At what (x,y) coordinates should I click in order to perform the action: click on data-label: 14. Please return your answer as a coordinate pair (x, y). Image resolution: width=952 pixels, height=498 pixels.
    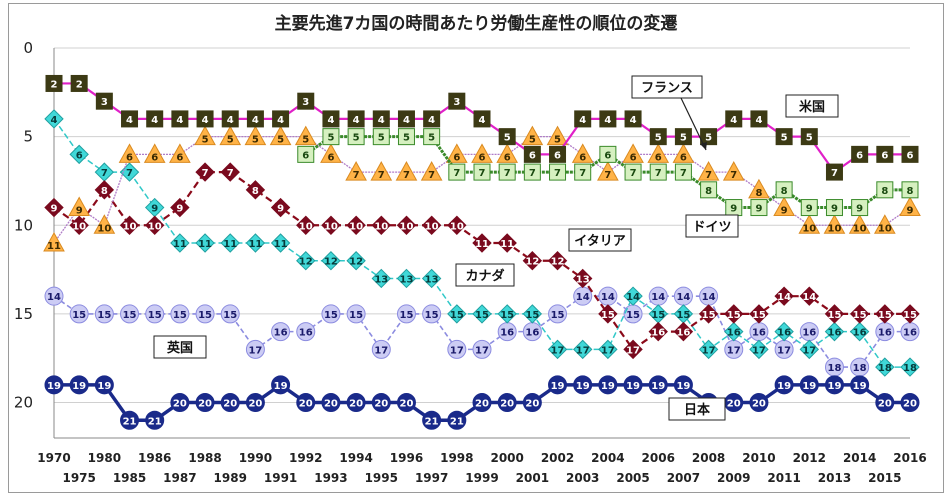
    Looking at the image, I should click on (583, 297).